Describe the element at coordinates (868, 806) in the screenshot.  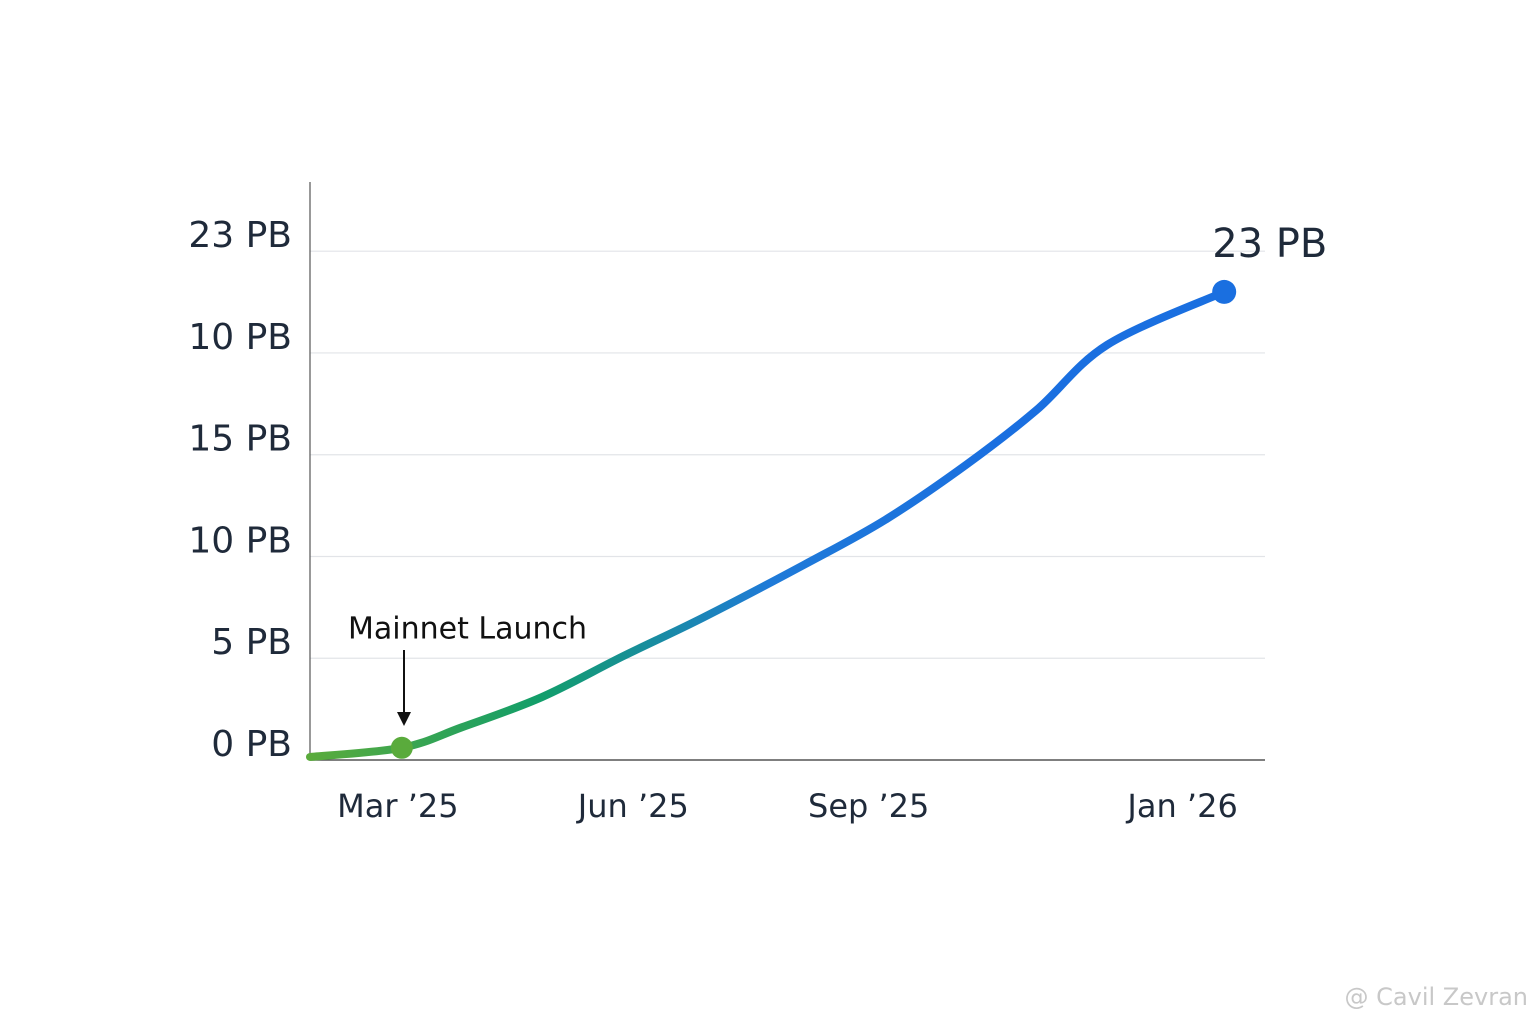
I see `x-tick-label: Sep ’25` at that location.